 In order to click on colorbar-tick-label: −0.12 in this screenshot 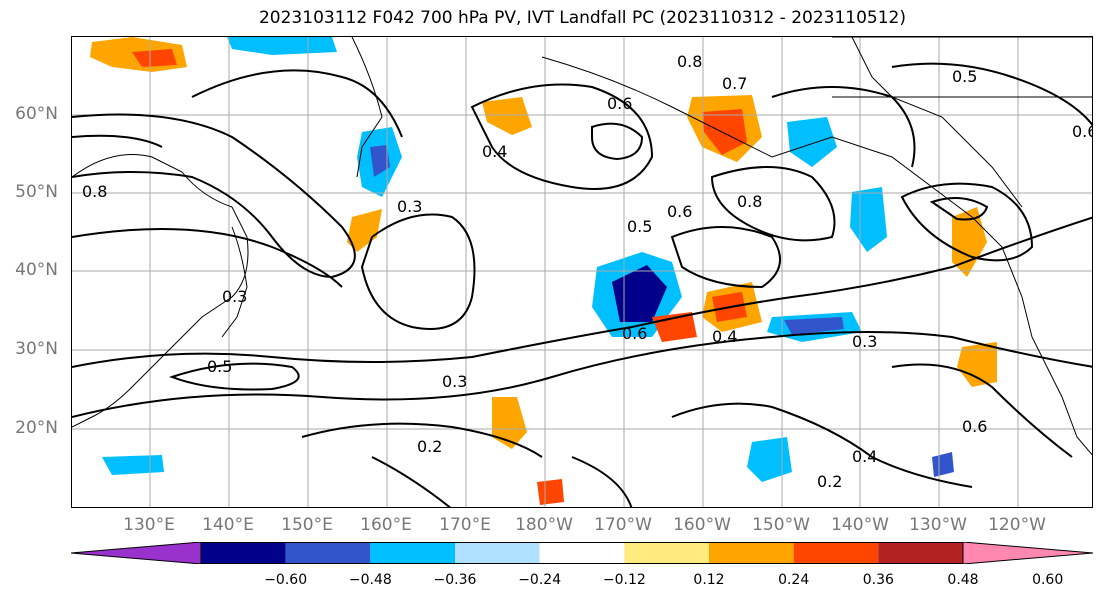, I will do `click(624, 580)`.